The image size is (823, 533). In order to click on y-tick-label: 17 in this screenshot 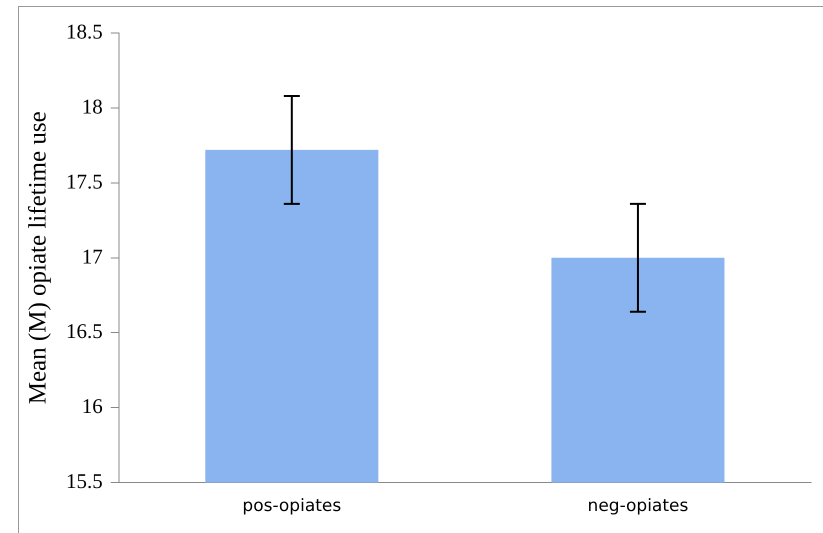, I will do `click(92, 256)`.